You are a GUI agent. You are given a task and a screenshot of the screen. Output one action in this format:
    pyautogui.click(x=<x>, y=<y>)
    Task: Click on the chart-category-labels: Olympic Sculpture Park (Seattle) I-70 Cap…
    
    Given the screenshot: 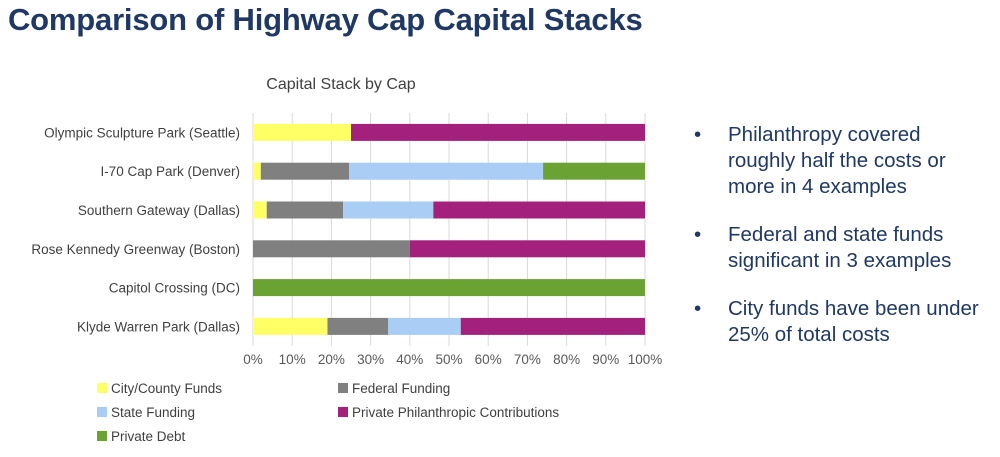 What is the action you would take?
    pyautogui.click(x=135, y=229)
    